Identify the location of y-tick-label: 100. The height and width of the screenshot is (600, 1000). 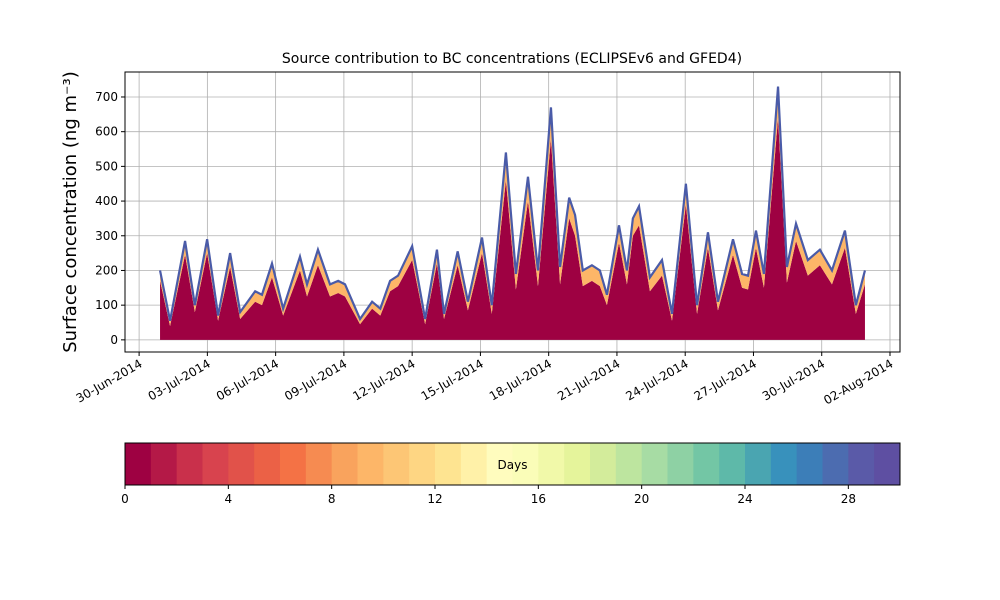
(106, 305).